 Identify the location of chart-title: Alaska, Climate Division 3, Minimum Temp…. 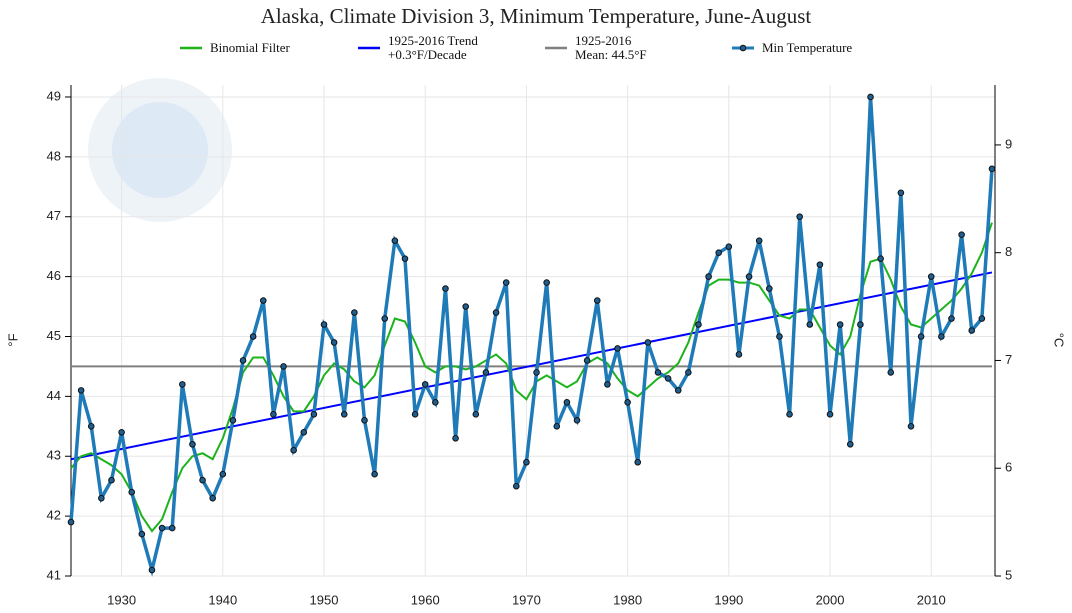
(536, 16).